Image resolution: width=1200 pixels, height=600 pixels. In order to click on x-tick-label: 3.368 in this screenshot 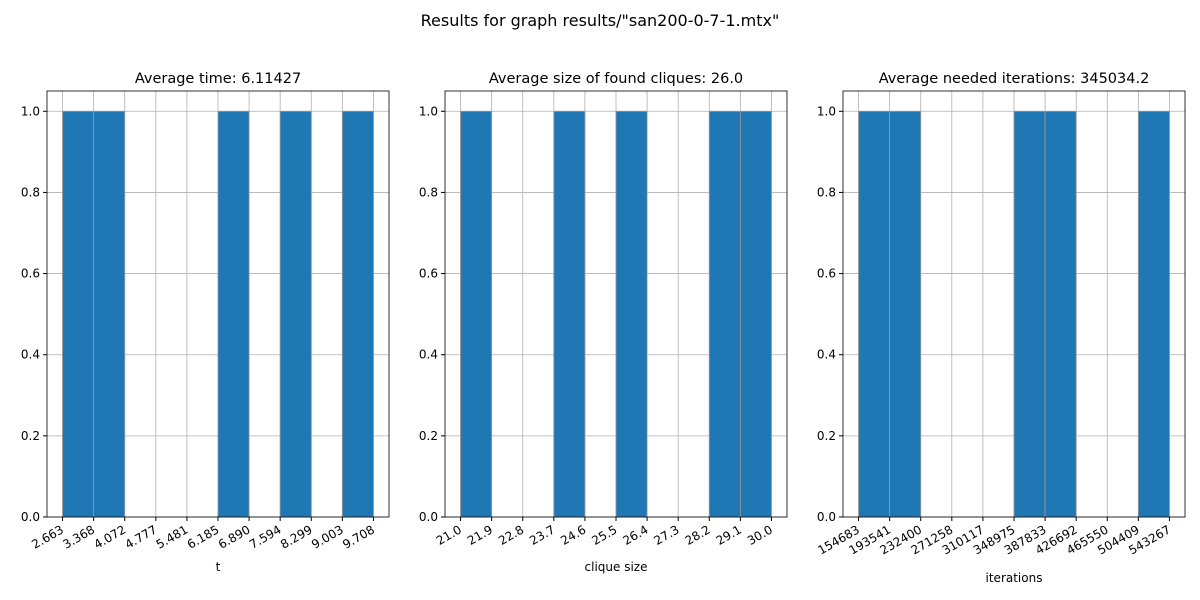, I will do `click(78, 536)`.